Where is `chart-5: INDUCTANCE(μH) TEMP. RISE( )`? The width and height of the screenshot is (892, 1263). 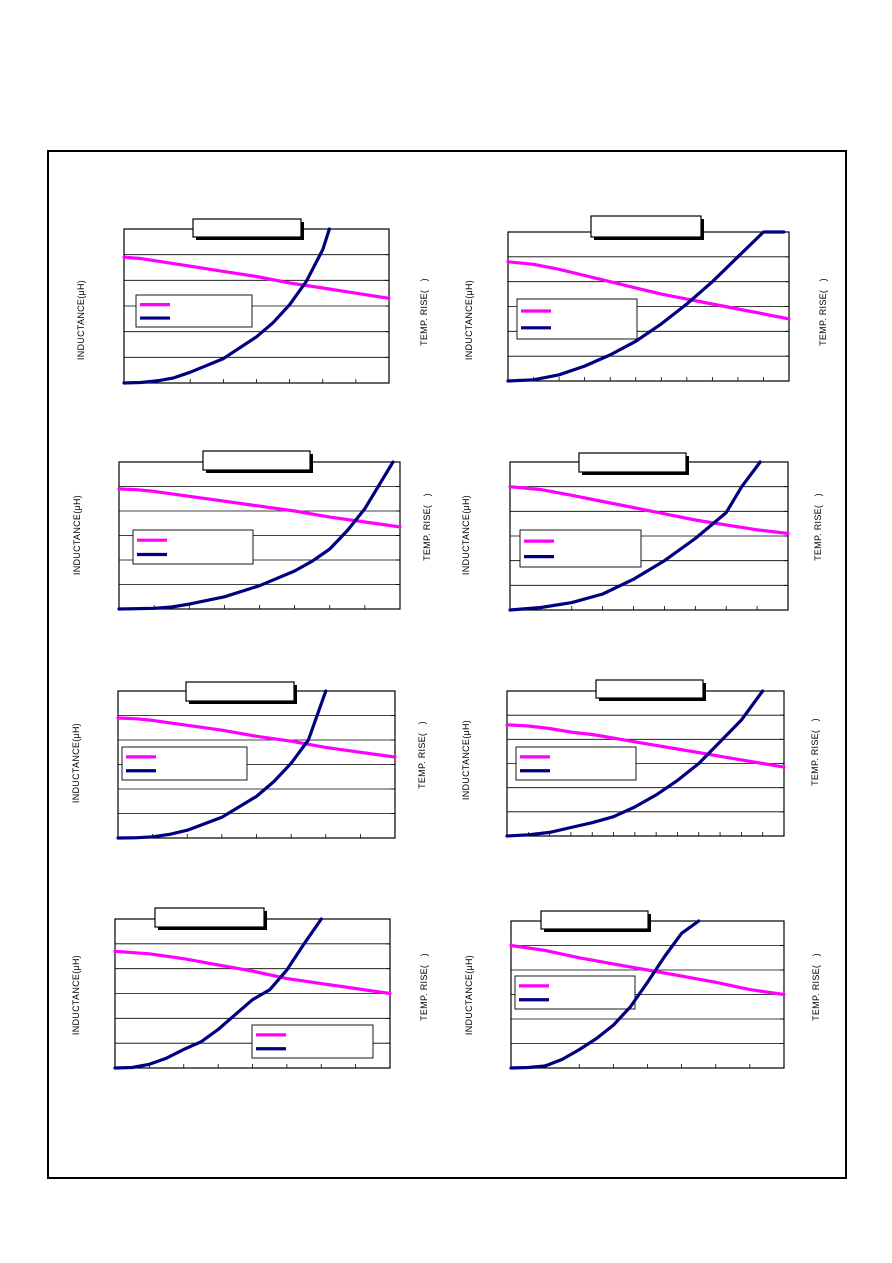
chart-5: INDUCTANCE(μH) TEMP. RISE( ) is located at coordinates (249, 760).